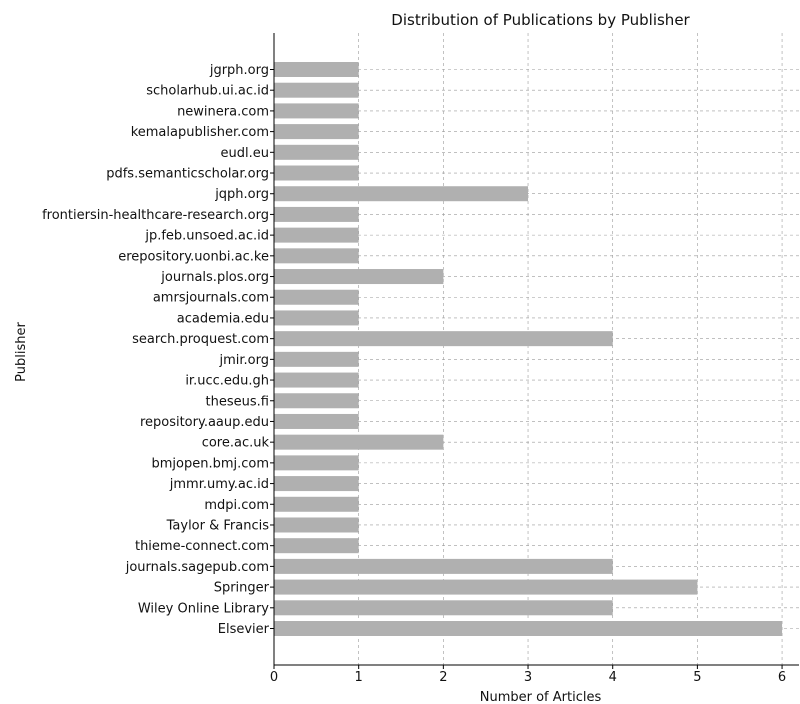 This screenshot has height=704, width=800. What do you see at coordinates (219, 484) in the screenshot?
I see `y-tick-label: jmmr.umy.ac.id` at bounding box center [219, 484].